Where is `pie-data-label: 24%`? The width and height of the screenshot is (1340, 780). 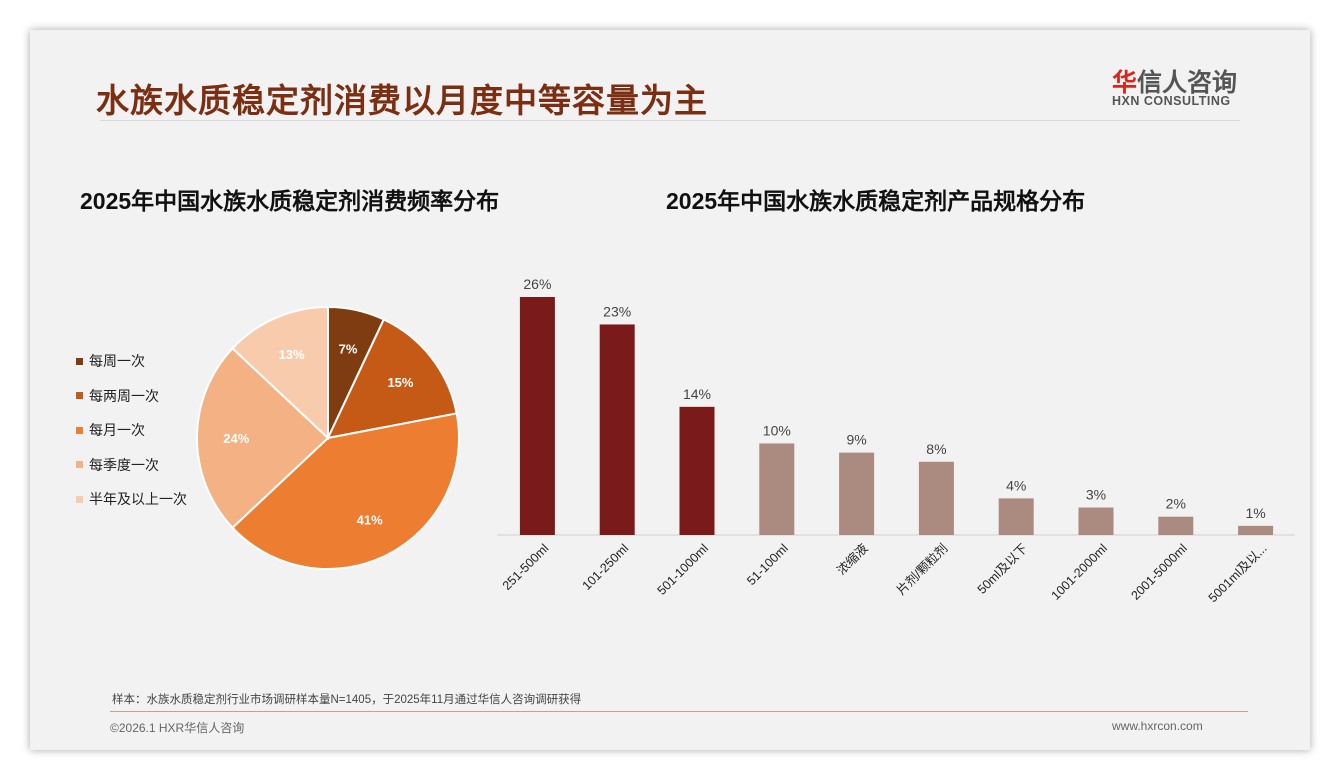
pie-data-label: 24% is located at coordinates (236, 438).